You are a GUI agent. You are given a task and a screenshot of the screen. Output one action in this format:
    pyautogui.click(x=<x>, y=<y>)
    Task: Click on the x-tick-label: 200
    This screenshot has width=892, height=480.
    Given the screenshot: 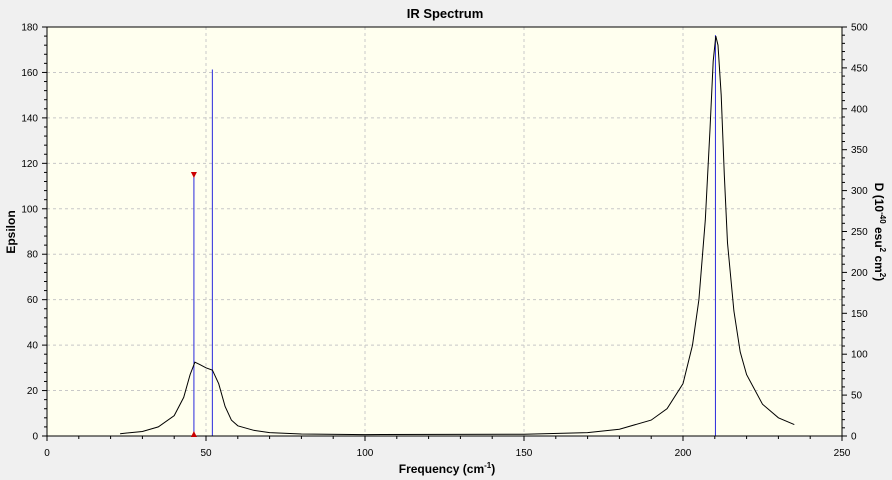 What is the action you would take?
    pyautogui.click(x=683, y=453)
    